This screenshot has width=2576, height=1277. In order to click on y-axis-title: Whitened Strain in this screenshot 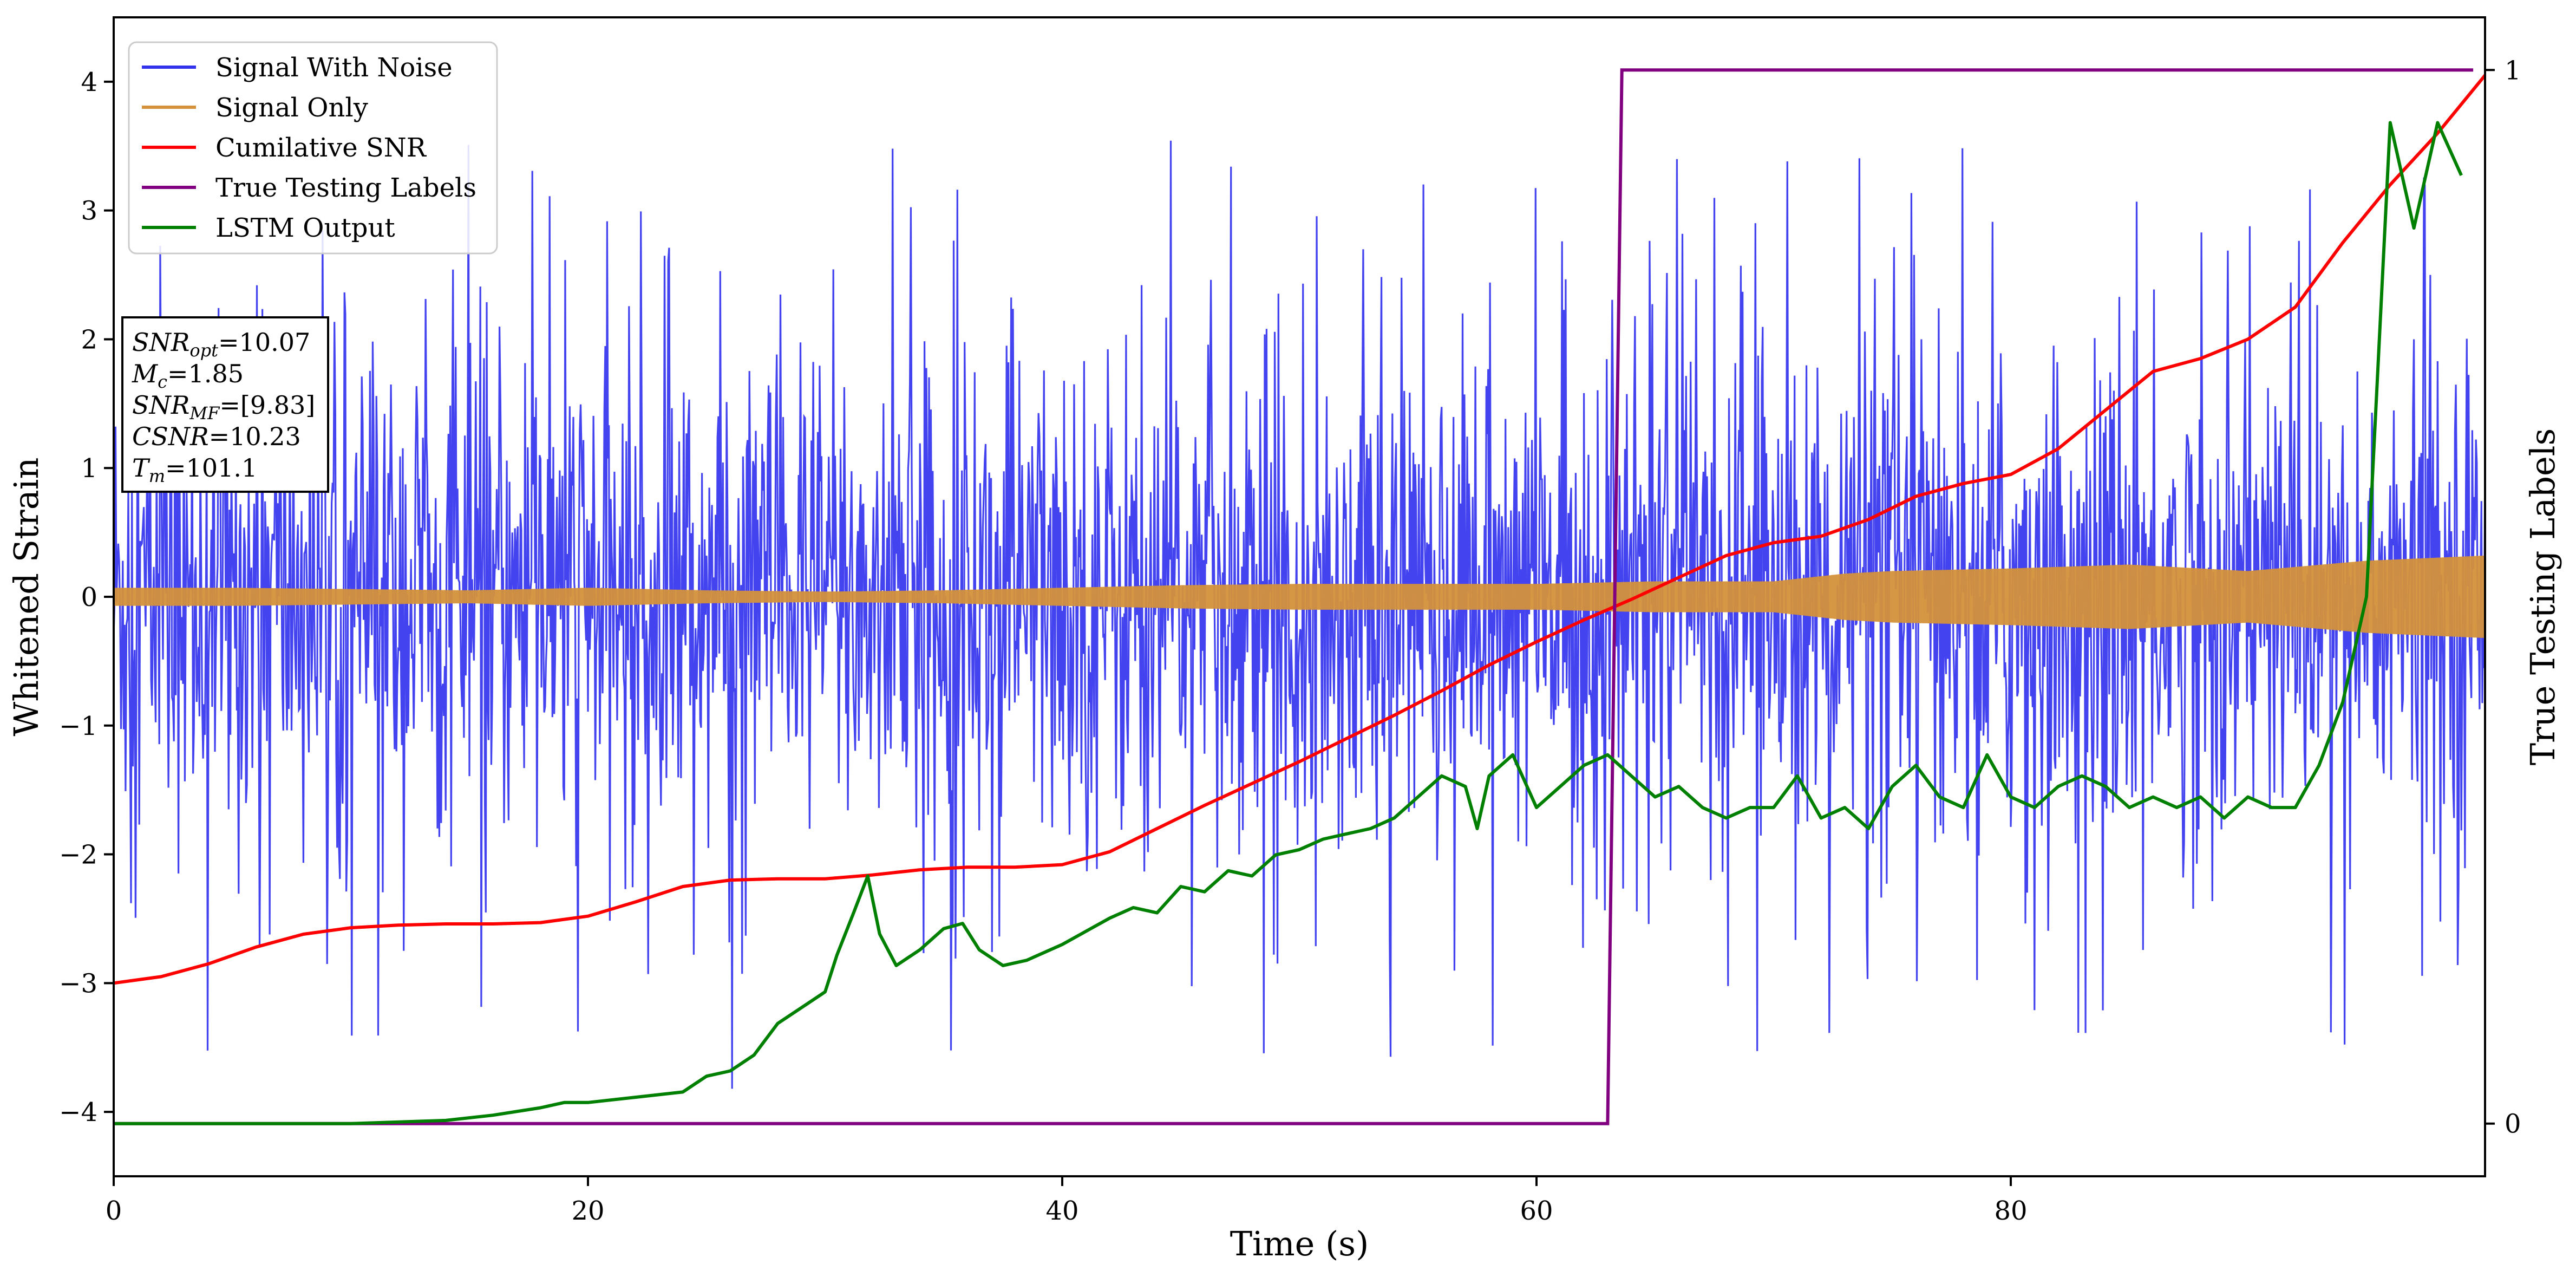, I will do `click(26, 597)`.